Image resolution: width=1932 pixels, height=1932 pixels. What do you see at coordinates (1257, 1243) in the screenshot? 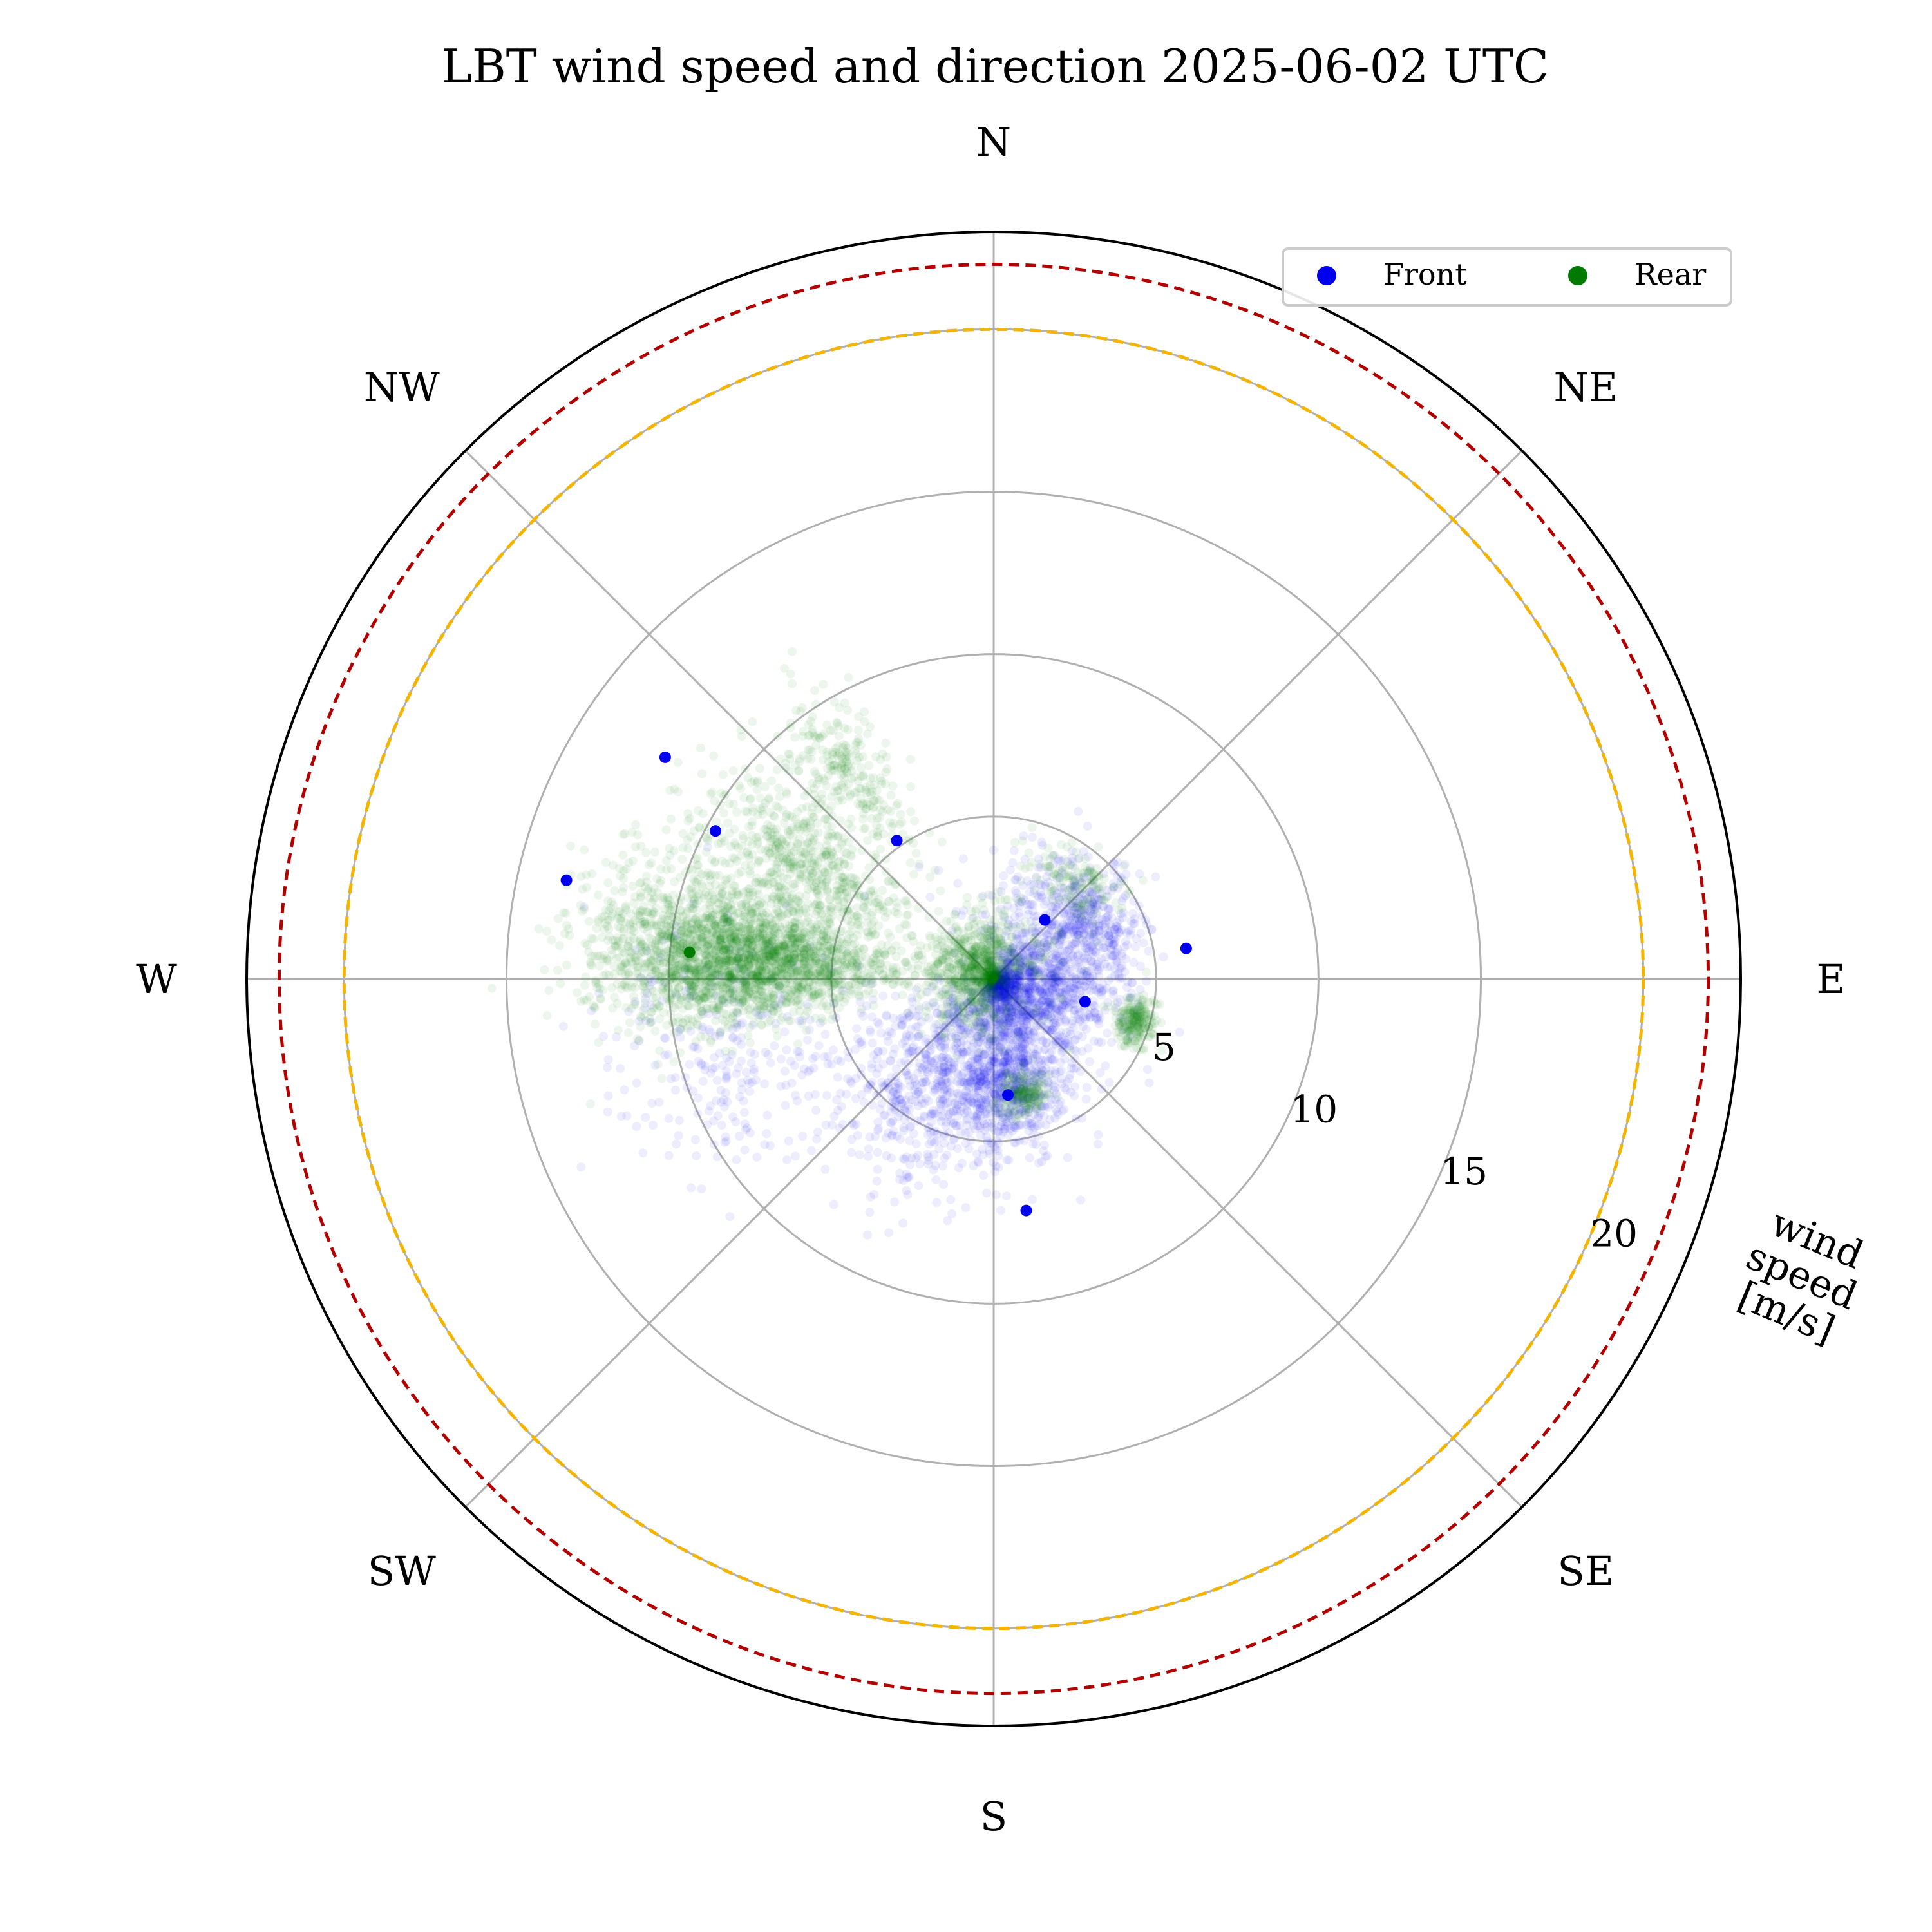
I see `grid-spoke` at bounding box center [1257, 1243].